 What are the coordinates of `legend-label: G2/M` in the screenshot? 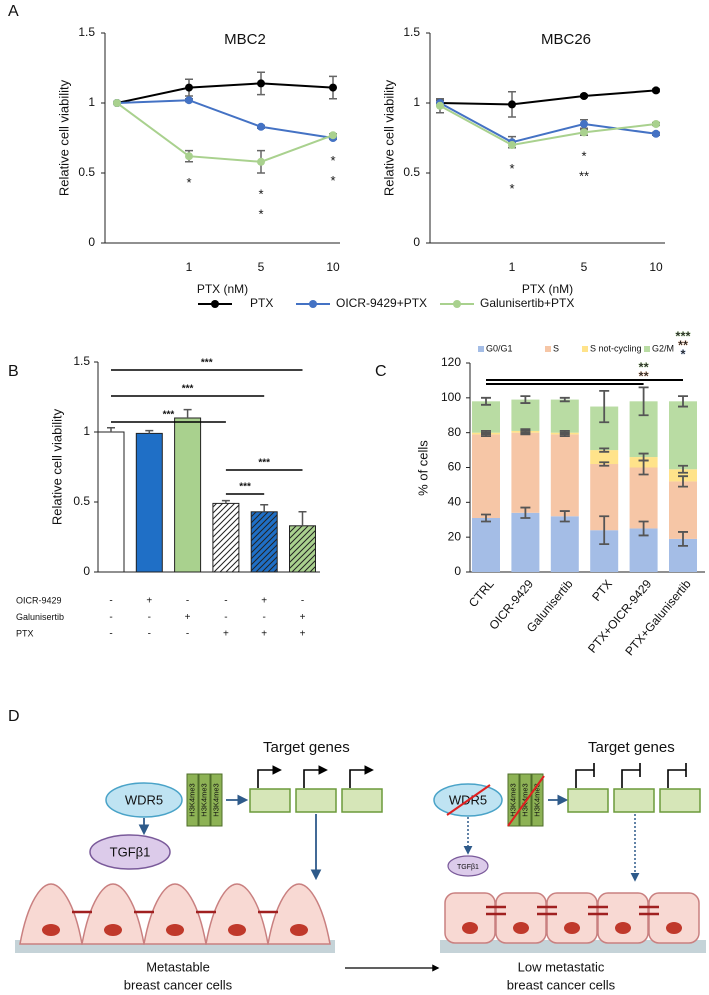 It's located at (663, 348).